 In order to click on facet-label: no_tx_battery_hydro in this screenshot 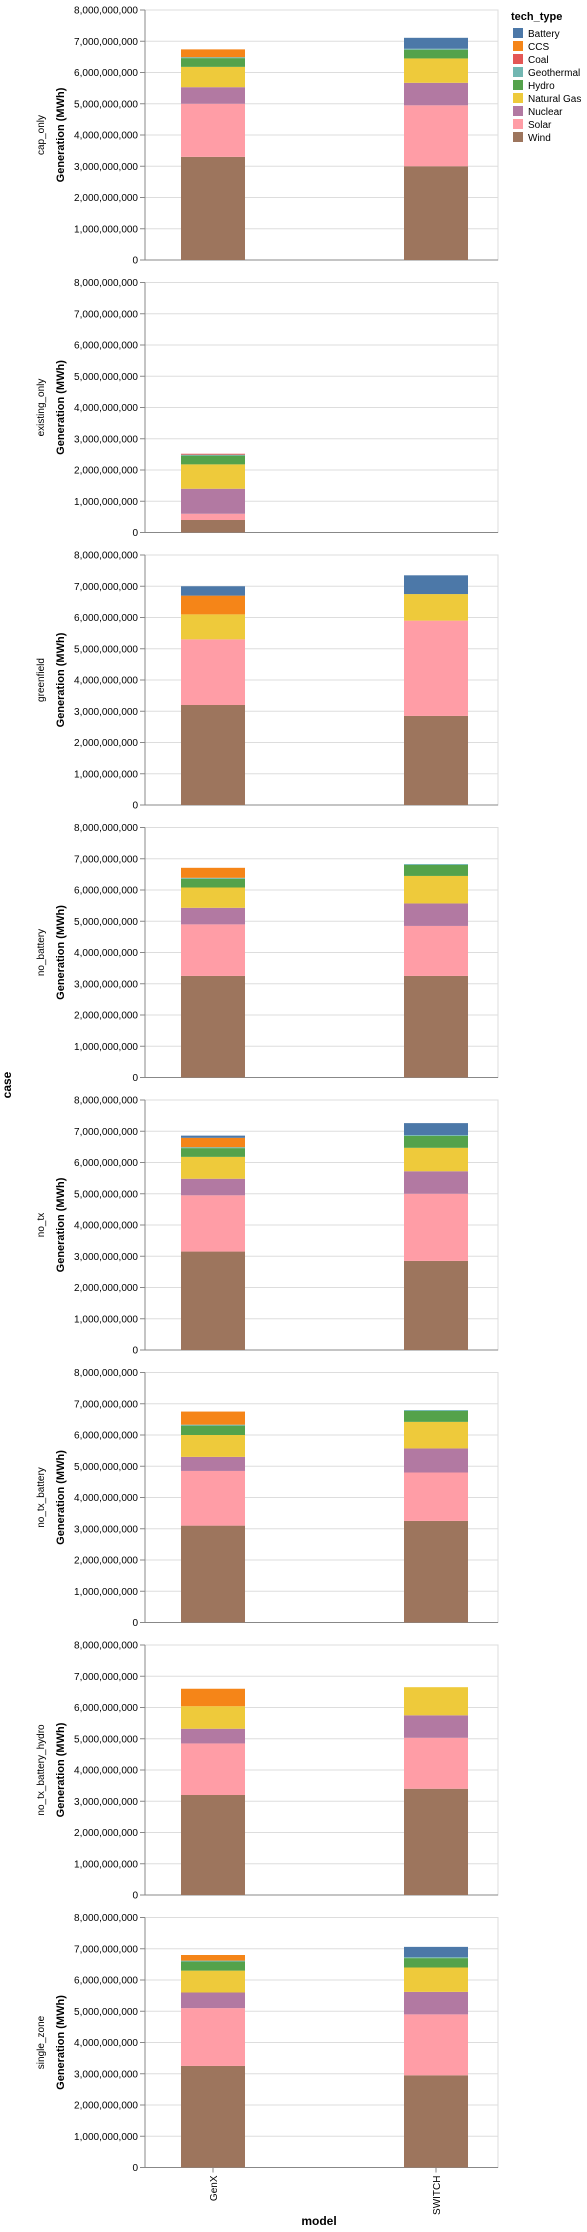, I will do `click(41, 1770)`.